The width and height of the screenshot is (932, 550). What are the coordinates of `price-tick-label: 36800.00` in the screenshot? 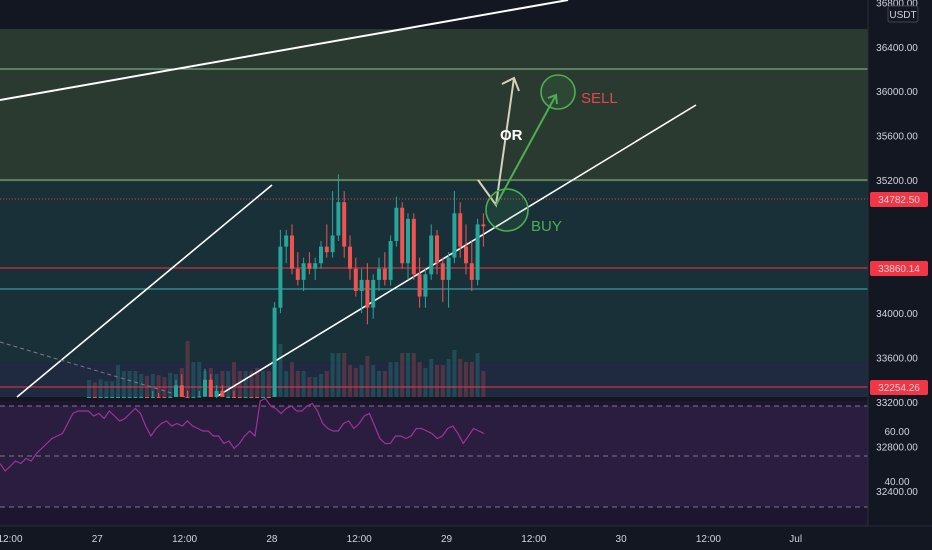 It's located at (897, 4).